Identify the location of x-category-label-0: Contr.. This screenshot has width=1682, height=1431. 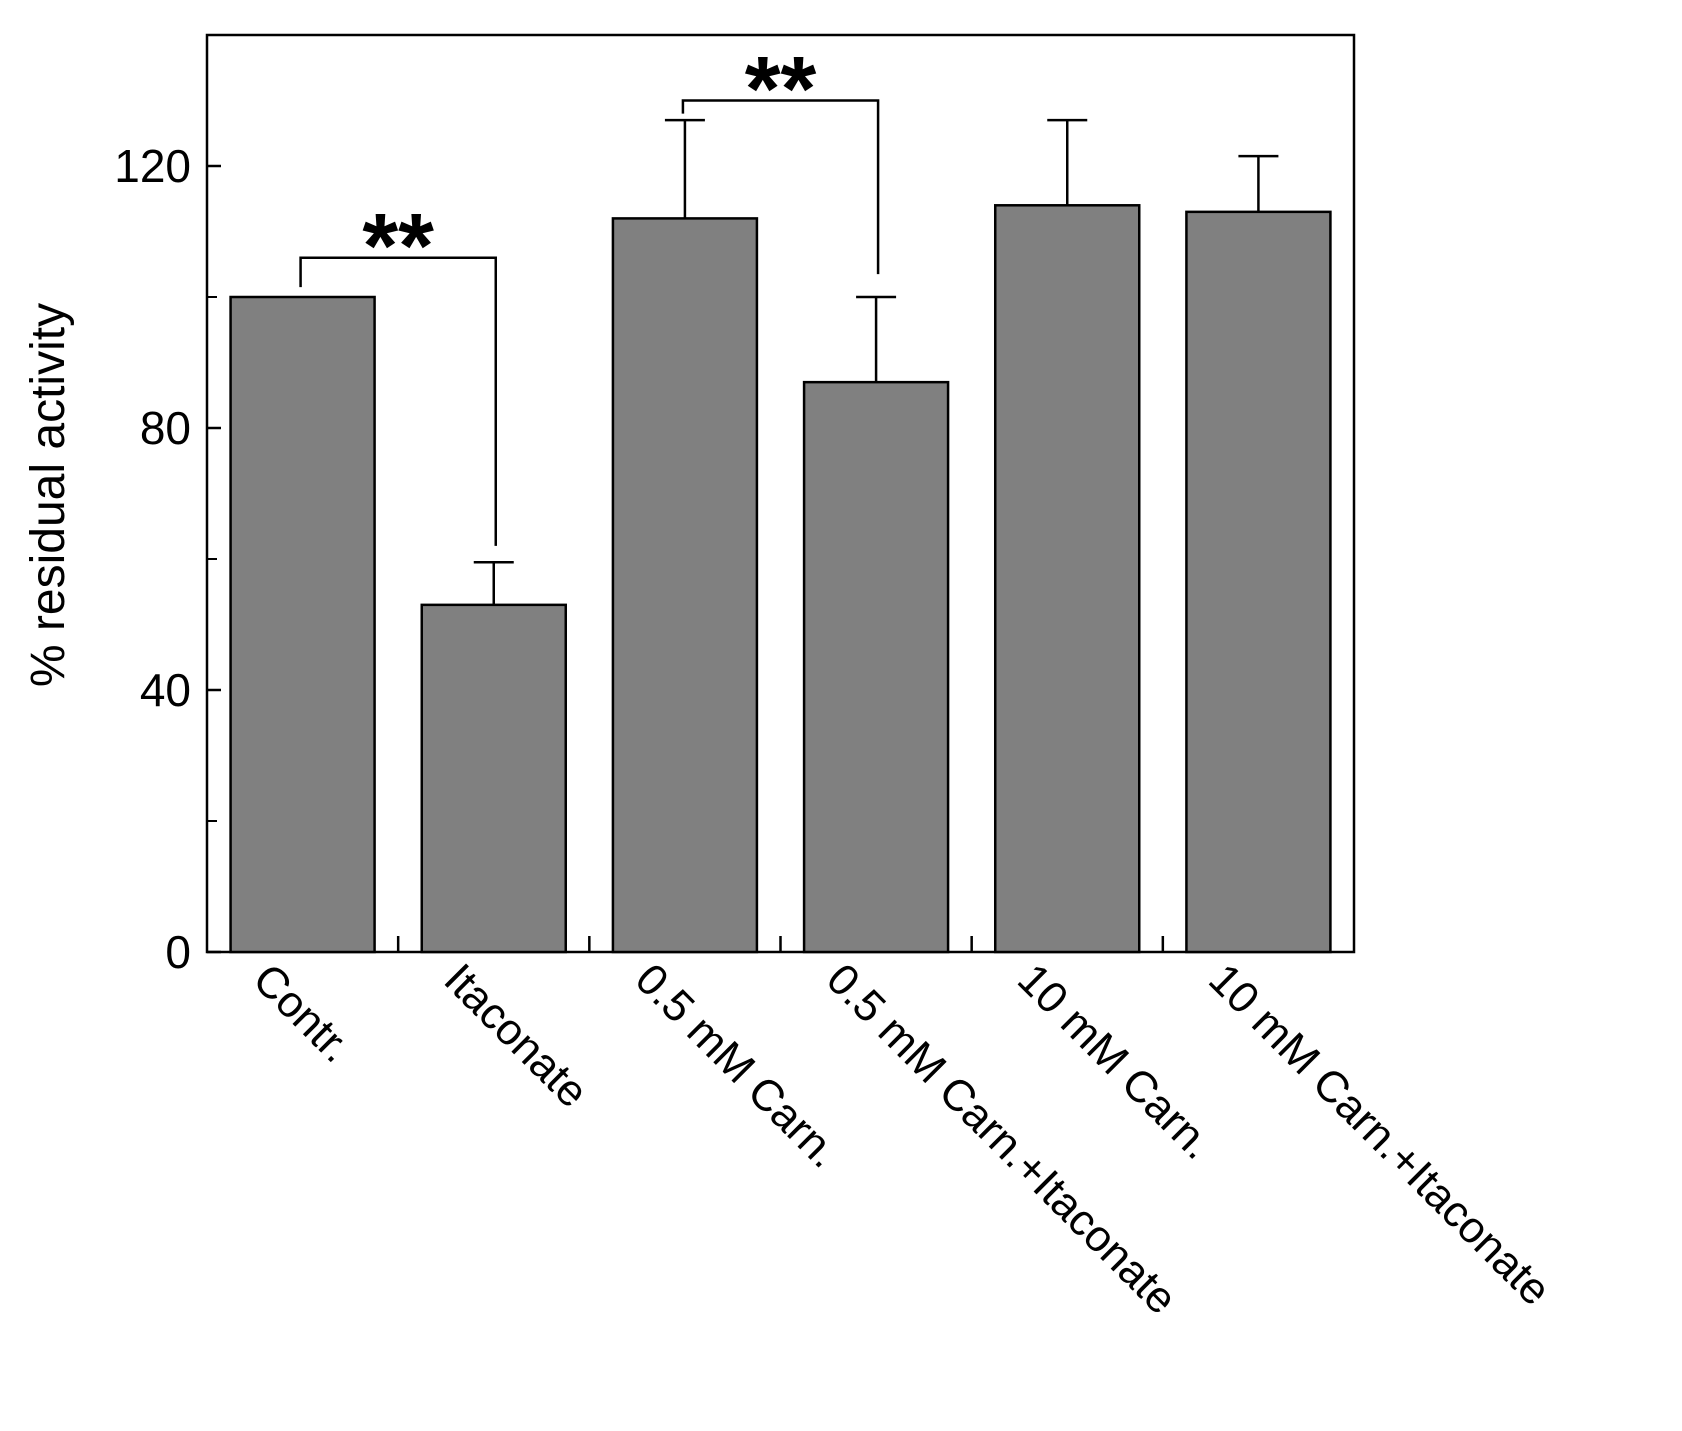
(303, 1013).